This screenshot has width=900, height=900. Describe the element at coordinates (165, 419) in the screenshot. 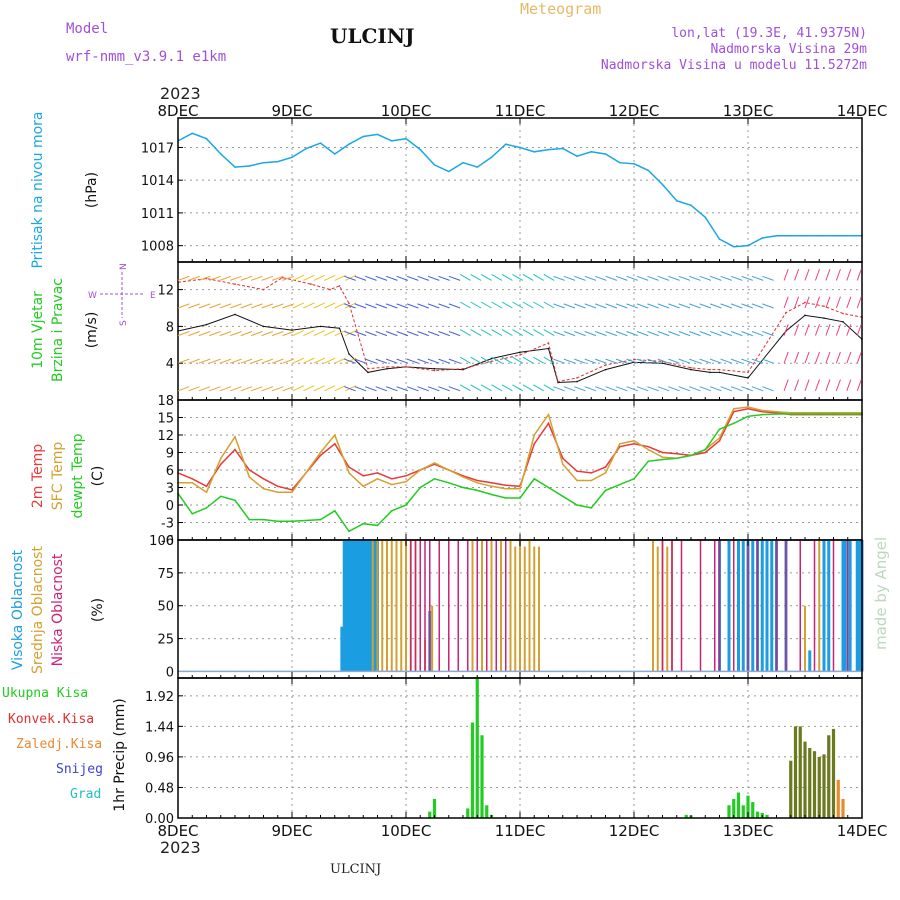

I see `y-tick-label: 15` at that location.